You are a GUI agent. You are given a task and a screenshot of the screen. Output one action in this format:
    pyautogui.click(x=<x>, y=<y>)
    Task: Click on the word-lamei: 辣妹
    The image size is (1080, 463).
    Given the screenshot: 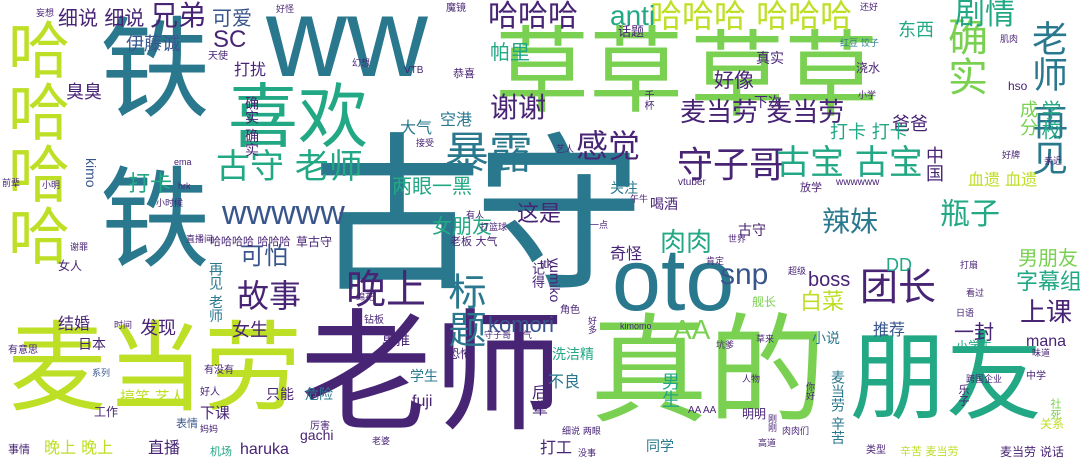 What is the action you would take?
    pyautogui.click(x=850, y=221)
    